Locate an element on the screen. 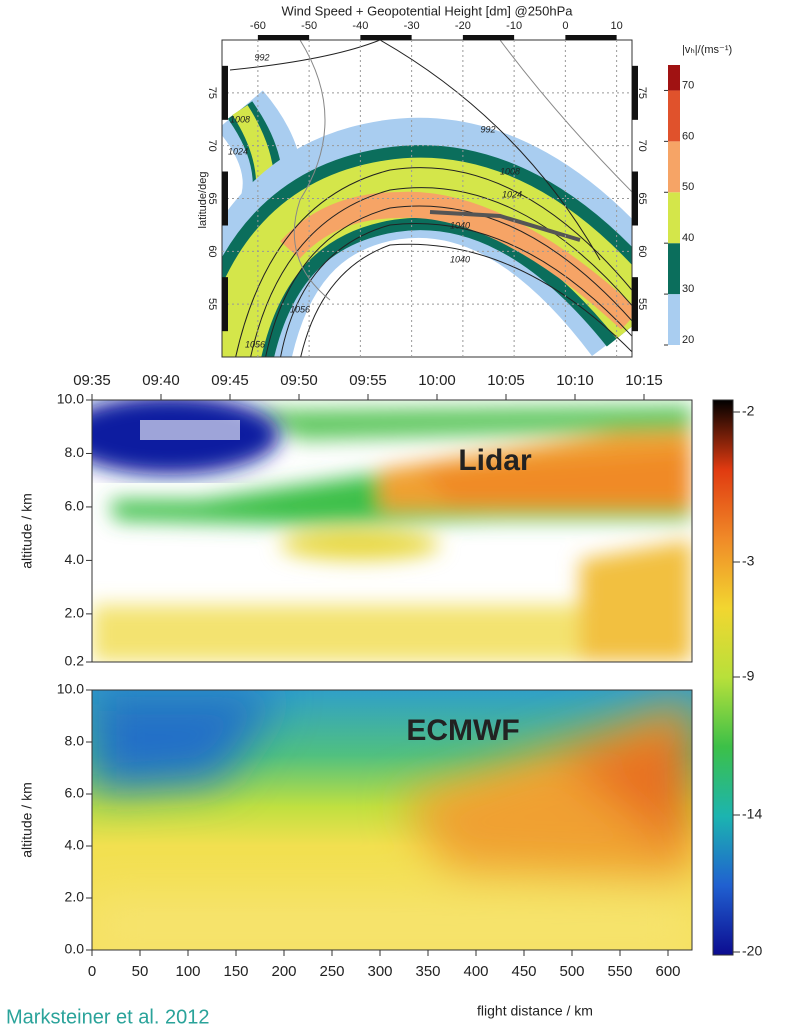 The width and height of the screenshot is (792, 1031). y-tick-label: 2.0 is located at coordinates (75, 897).